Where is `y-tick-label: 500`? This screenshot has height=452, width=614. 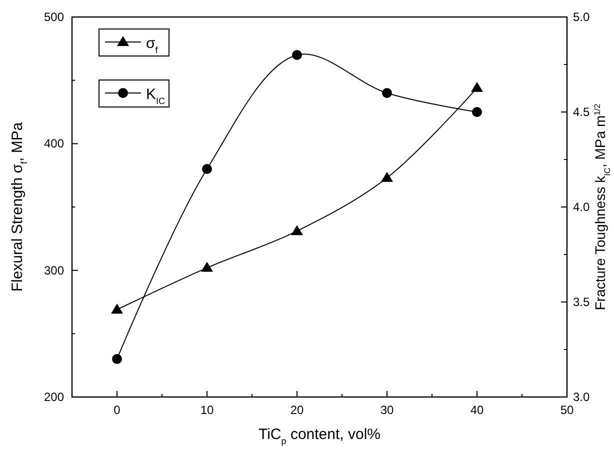 y-tick-label: 500 is located at coordinates (54, 17).